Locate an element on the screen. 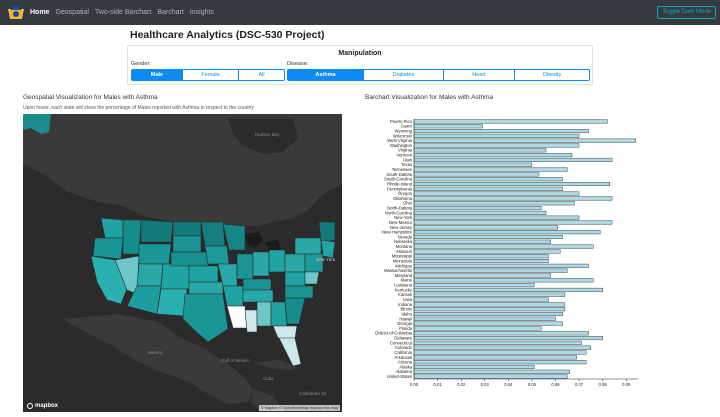 The width and height of the screenshot is (720, 417). bar-arkansas is located at coordinates (495, 357).